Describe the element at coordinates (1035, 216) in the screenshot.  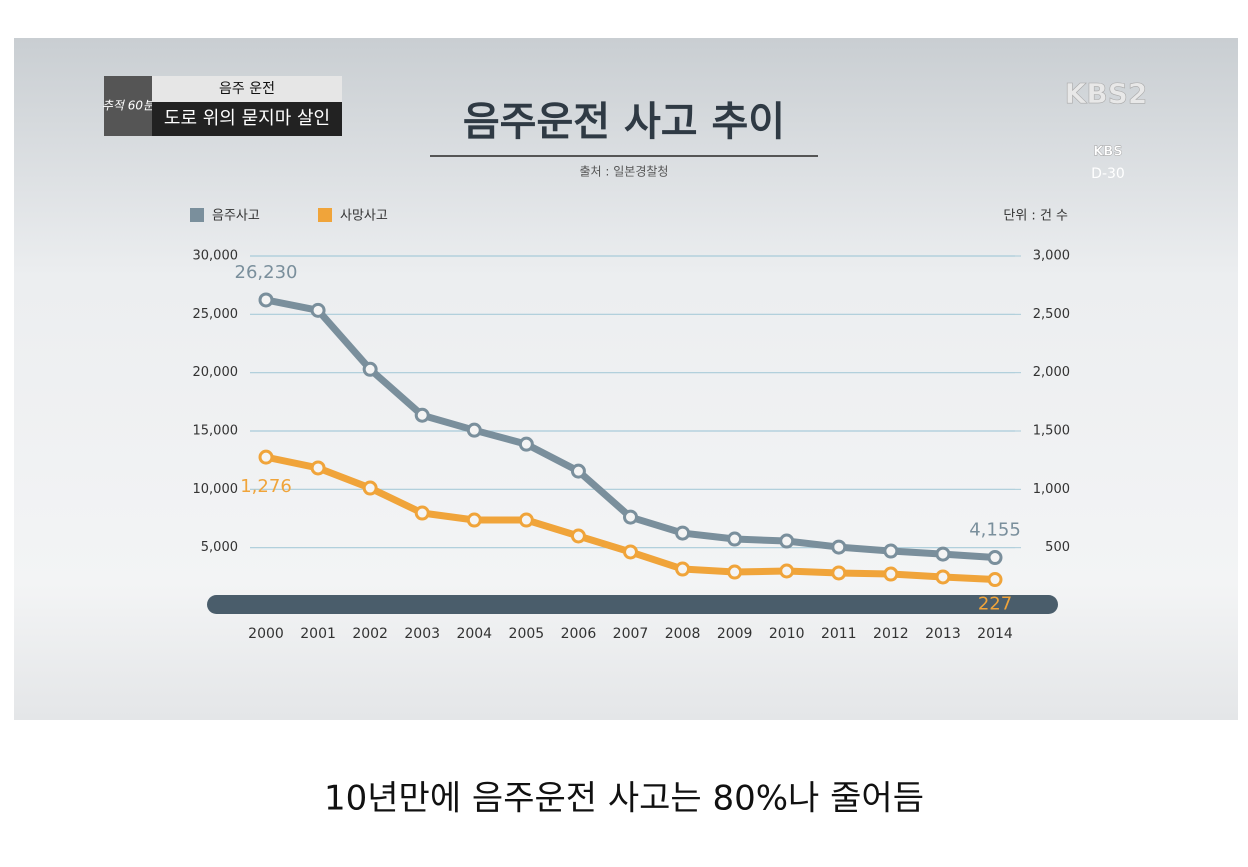
I see `unit-note: 단위 : 건 수` at that location.